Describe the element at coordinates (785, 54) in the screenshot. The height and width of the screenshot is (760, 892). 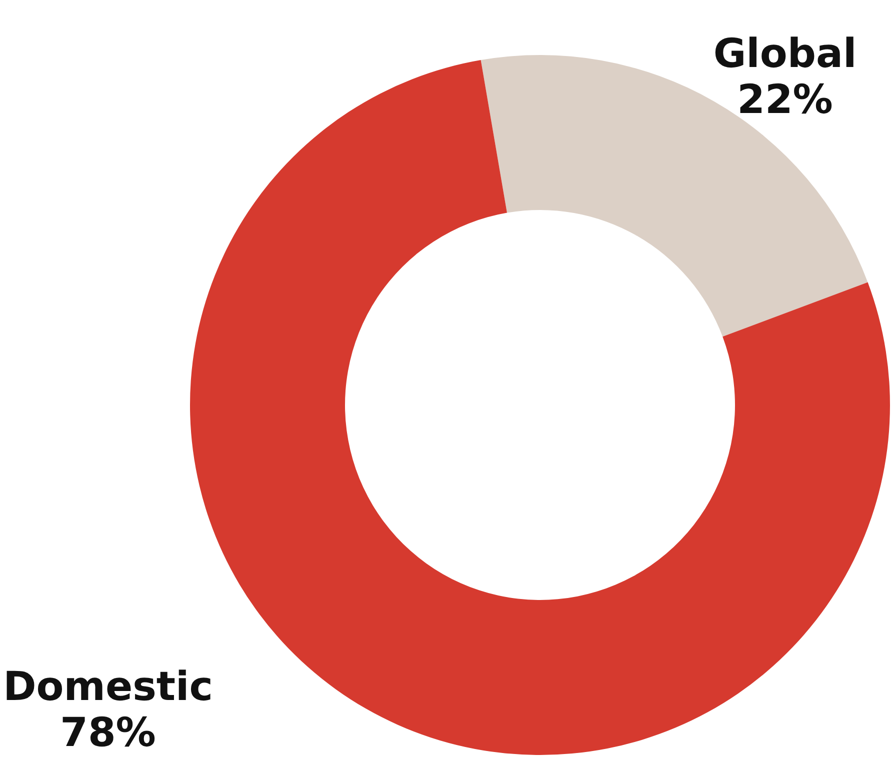
I see `slice-label: Global` at that location.